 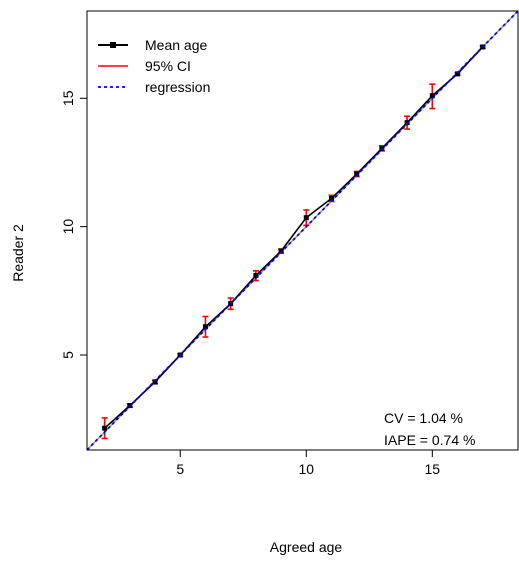 What do you see at coordinates (176, 45) in the screenshot?
I see `legend-mean-label: Mean age` at bounding box center [176, 45].